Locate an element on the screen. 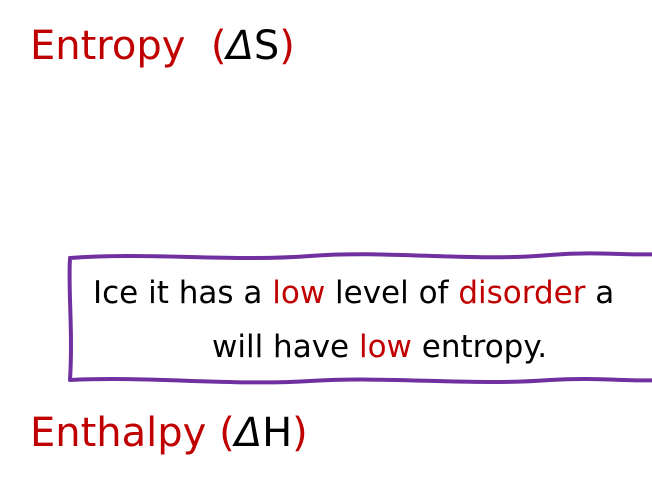 This screenshot has height=489, width=652. enthalpy-symbol: H is located at coordinates (277, 433).